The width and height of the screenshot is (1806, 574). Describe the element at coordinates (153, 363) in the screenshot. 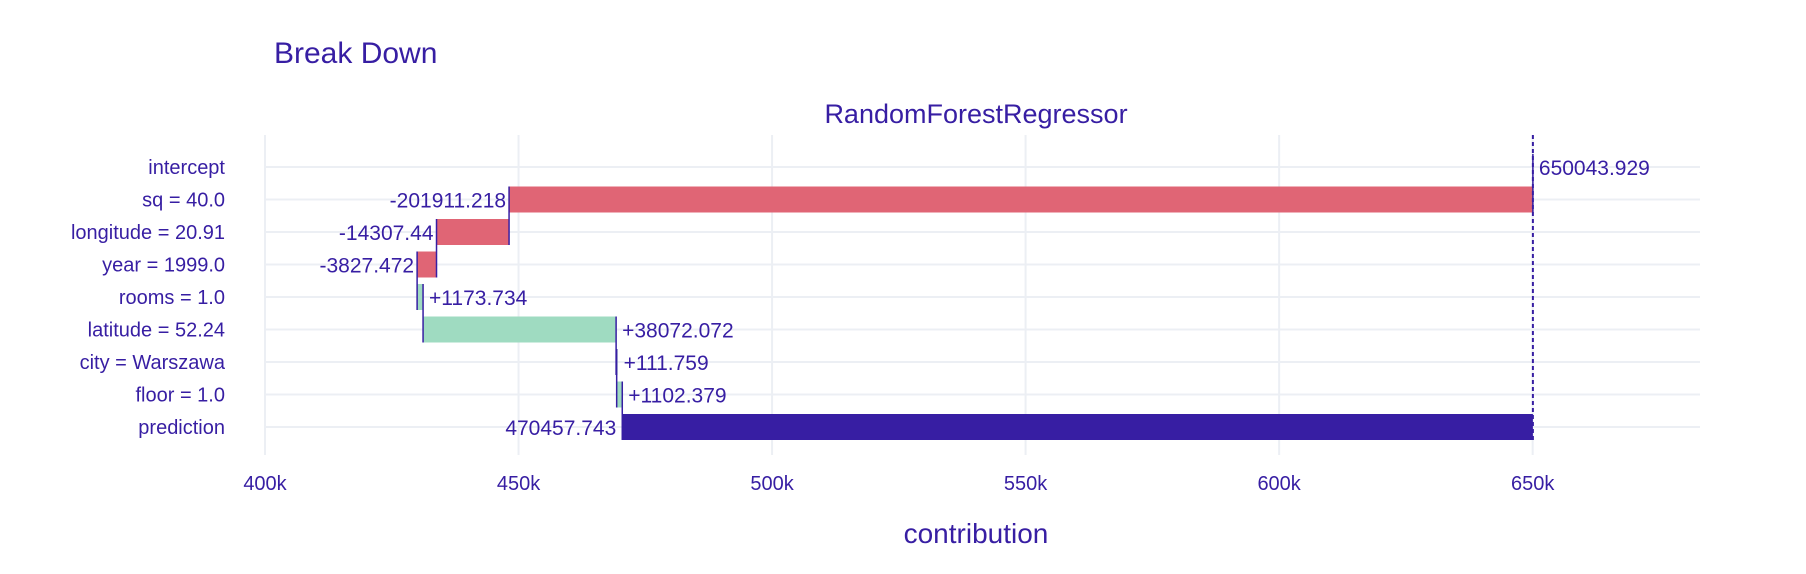

I see `y-tick-label: city = Warszawa` at that location.